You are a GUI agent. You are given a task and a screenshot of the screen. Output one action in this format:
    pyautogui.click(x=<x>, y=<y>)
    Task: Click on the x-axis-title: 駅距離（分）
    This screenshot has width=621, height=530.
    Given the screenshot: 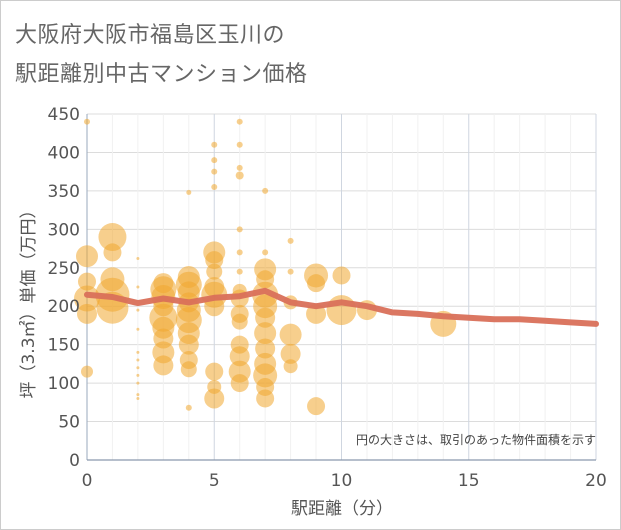 What is the action you would take?
    pyautogui.click(x=342, y=509)
    